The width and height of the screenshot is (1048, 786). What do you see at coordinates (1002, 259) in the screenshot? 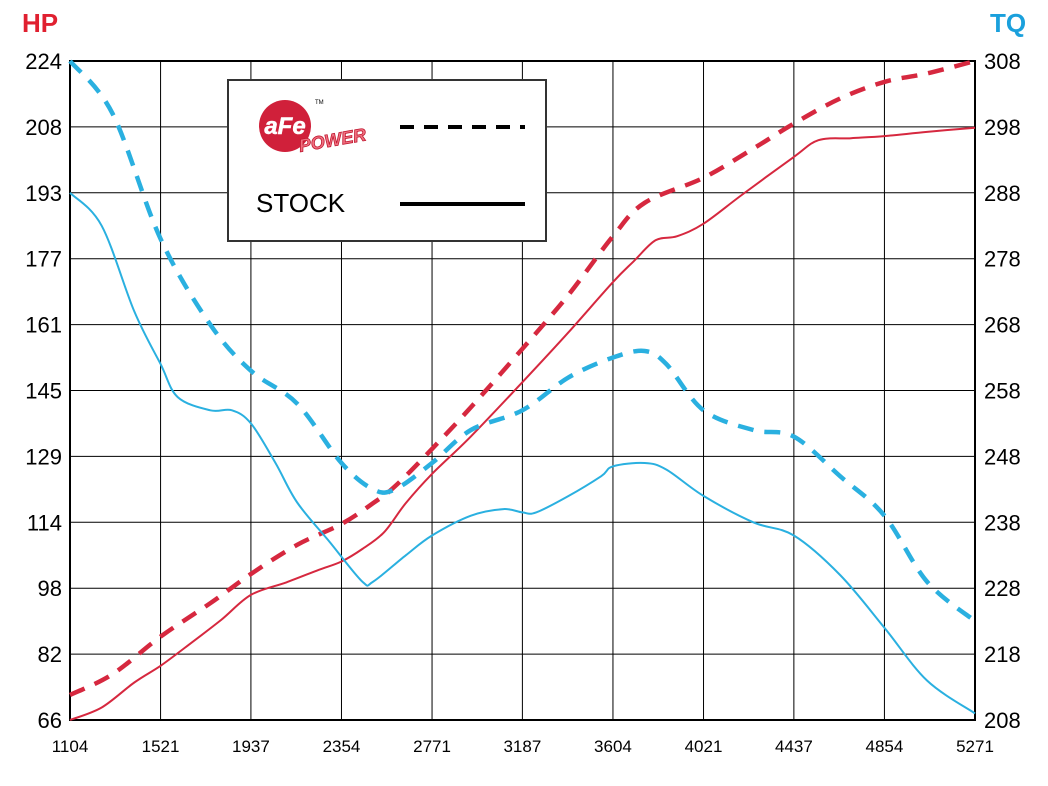
I see `tq-tick-label: 278` at bounding box center [1002, 259].